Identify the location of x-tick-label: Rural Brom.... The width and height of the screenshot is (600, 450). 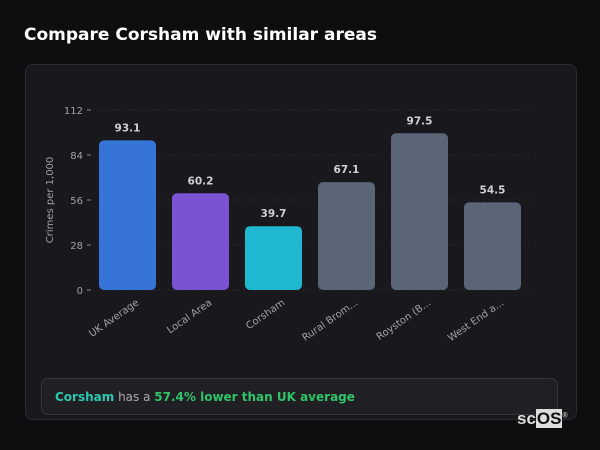
(331, 320).